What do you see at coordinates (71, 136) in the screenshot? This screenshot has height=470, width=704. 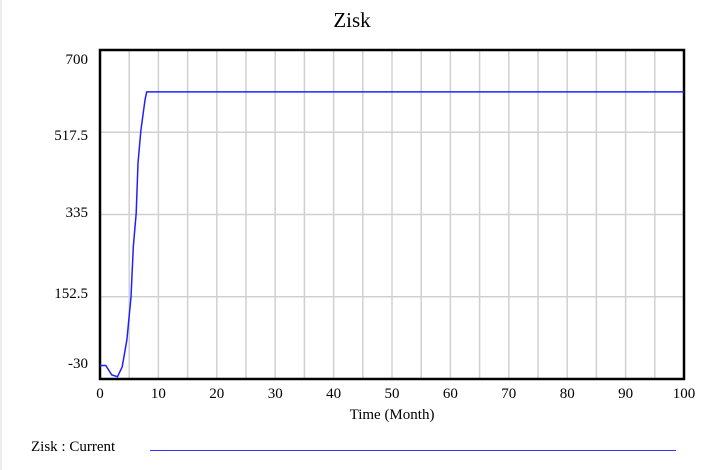 I see `y-tick-label: 517.5` at bounding box center [71, 136].